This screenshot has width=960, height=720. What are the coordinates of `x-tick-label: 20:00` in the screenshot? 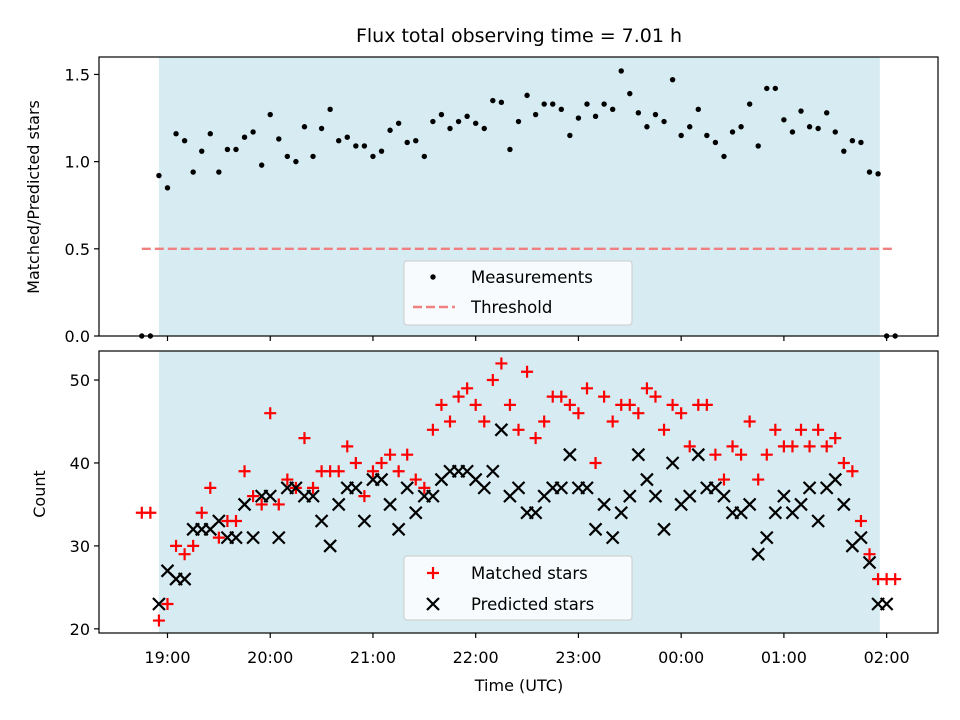 It's located at (270, 657).